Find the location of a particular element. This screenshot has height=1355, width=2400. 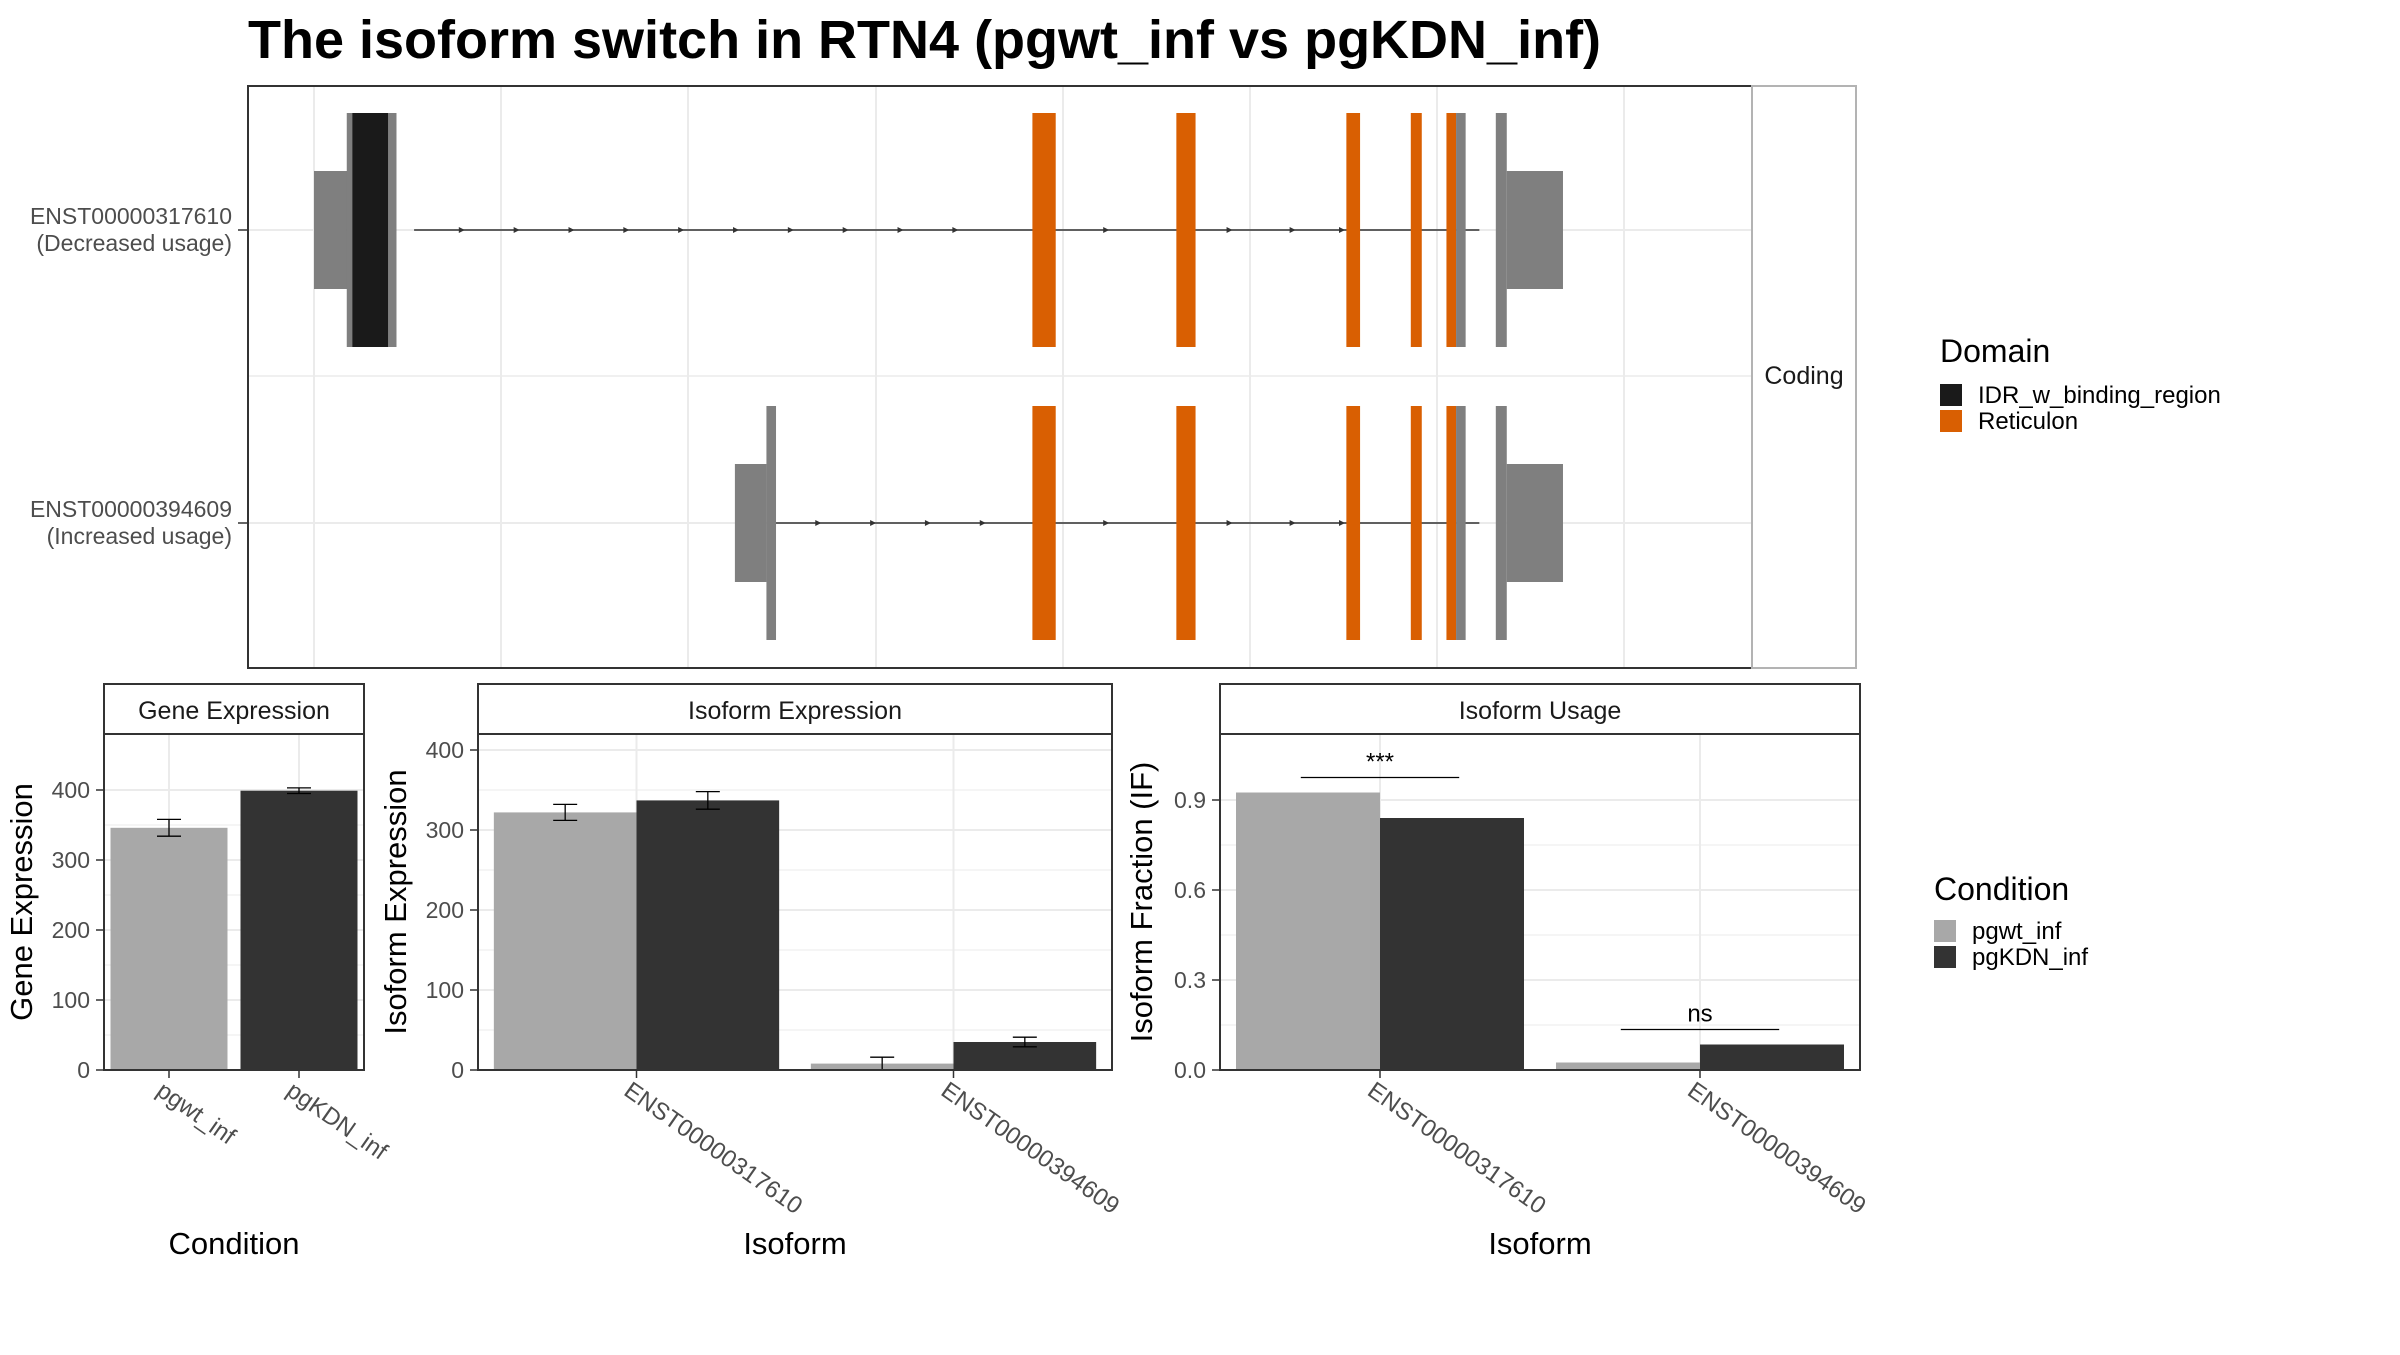

x-tick-label: pgKDN_inf is located at coordinates (337, 1121).